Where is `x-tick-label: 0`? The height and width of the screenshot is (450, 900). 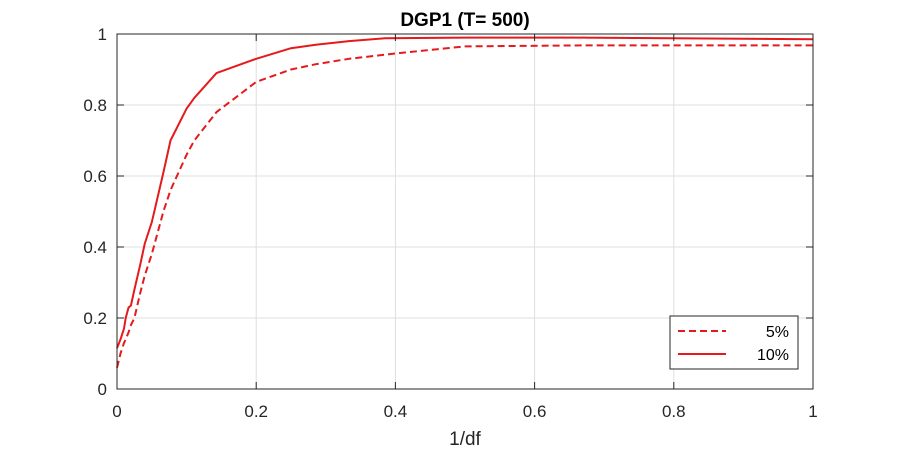 x-tick-label: 0 is located at coordinates (116, 411).